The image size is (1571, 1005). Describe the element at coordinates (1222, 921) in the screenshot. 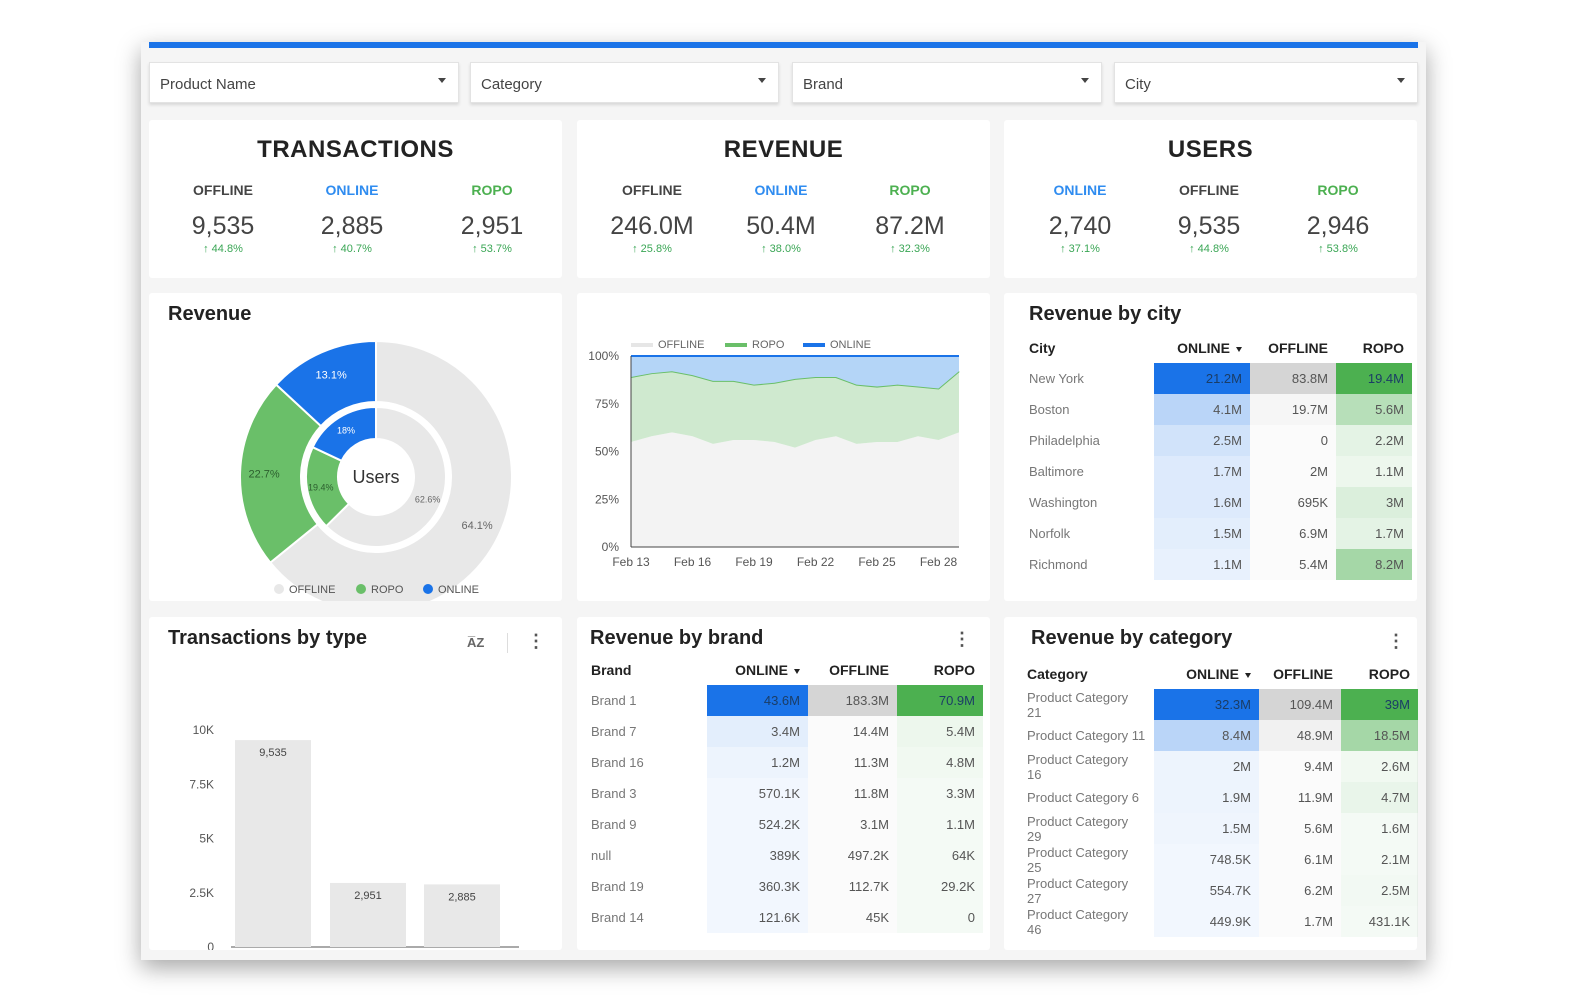

I see `table-row: Product Category 46 449.9K 1.7M 431.1K` at that location.